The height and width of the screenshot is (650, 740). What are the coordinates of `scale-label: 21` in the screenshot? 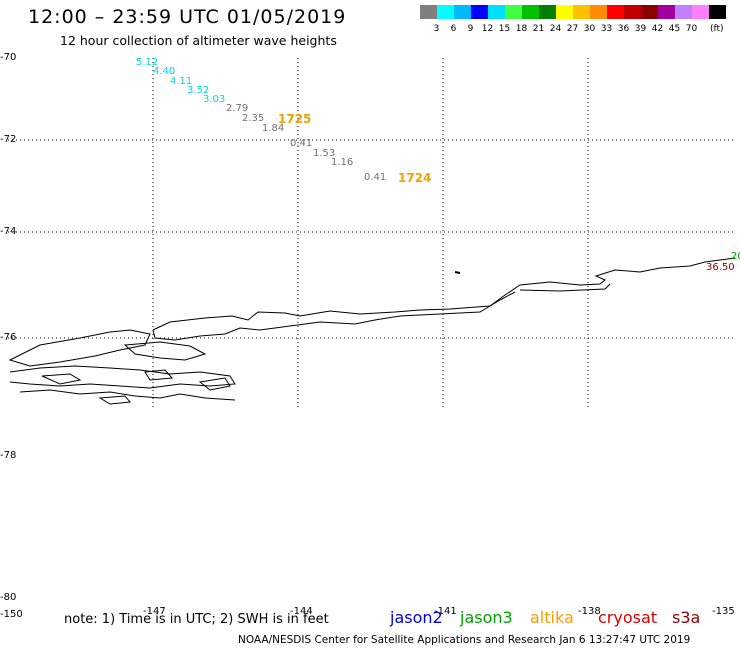 It's located at (538, 29).